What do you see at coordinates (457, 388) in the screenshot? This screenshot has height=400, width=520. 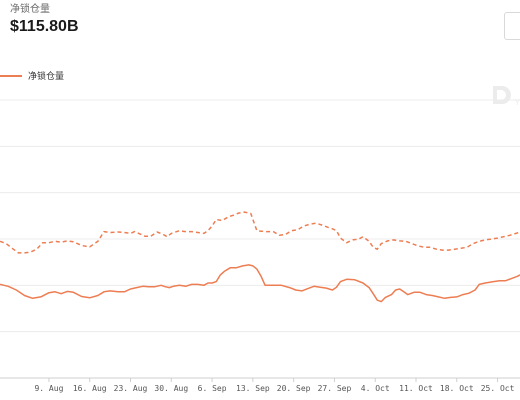 I see `x-tick-label: 18. Oct` at bounding box center [457, 388].